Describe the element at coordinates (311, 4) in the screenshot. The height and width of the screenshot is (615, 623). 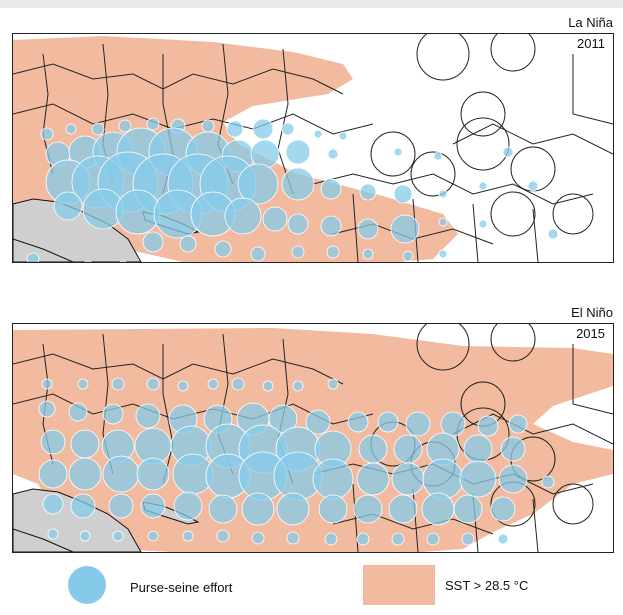
I see `top-strip` at that location.